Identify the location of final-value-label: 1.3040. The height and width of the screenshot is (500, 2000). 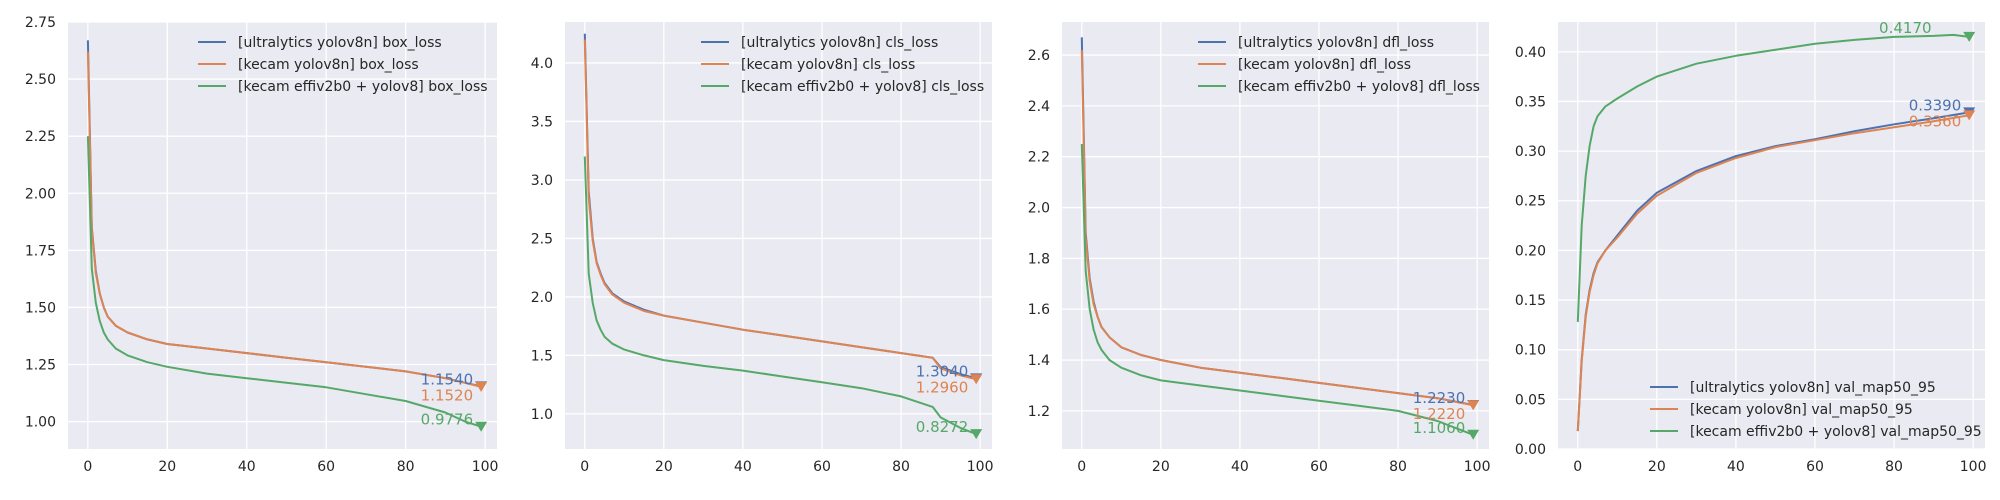
(942, 371).